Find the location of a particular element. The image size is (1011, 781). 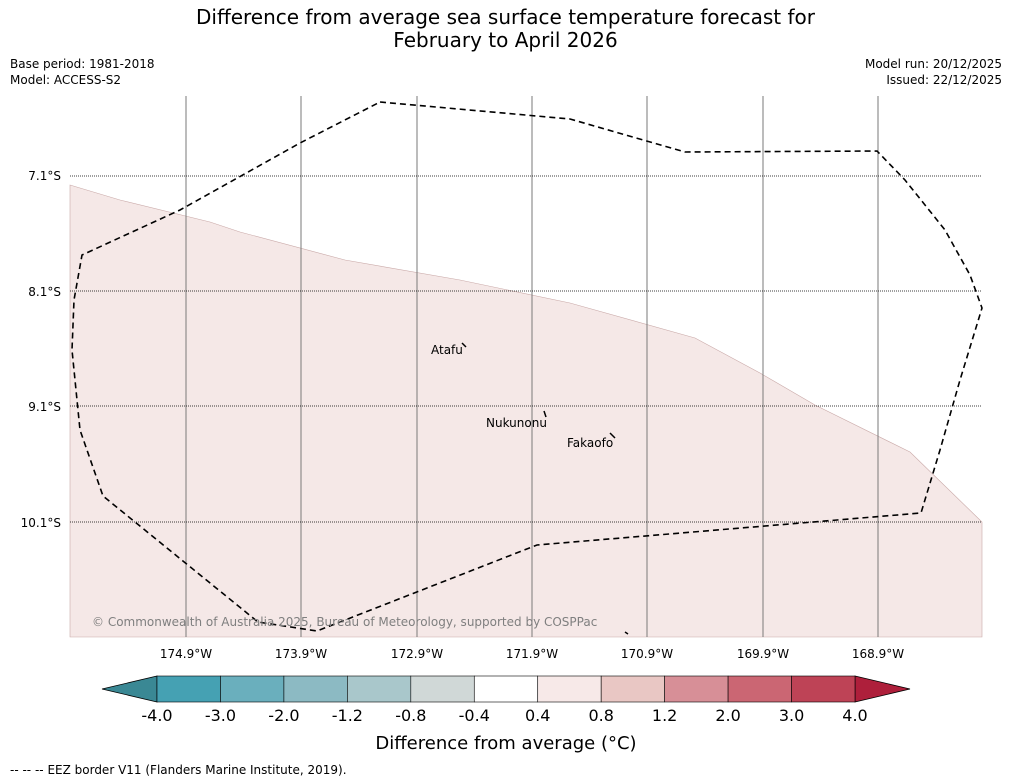

lon-label: 169.9°W is located at coordinates (763, 654).